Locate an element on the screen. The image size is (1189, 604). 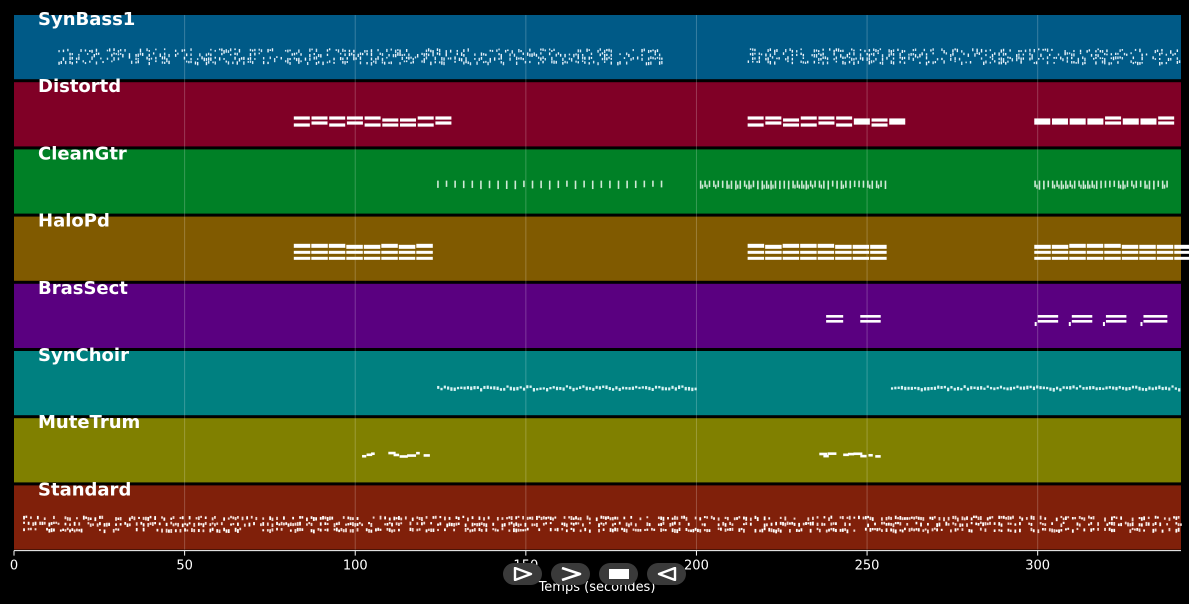
play-icon is located at coordinates (522, 574).